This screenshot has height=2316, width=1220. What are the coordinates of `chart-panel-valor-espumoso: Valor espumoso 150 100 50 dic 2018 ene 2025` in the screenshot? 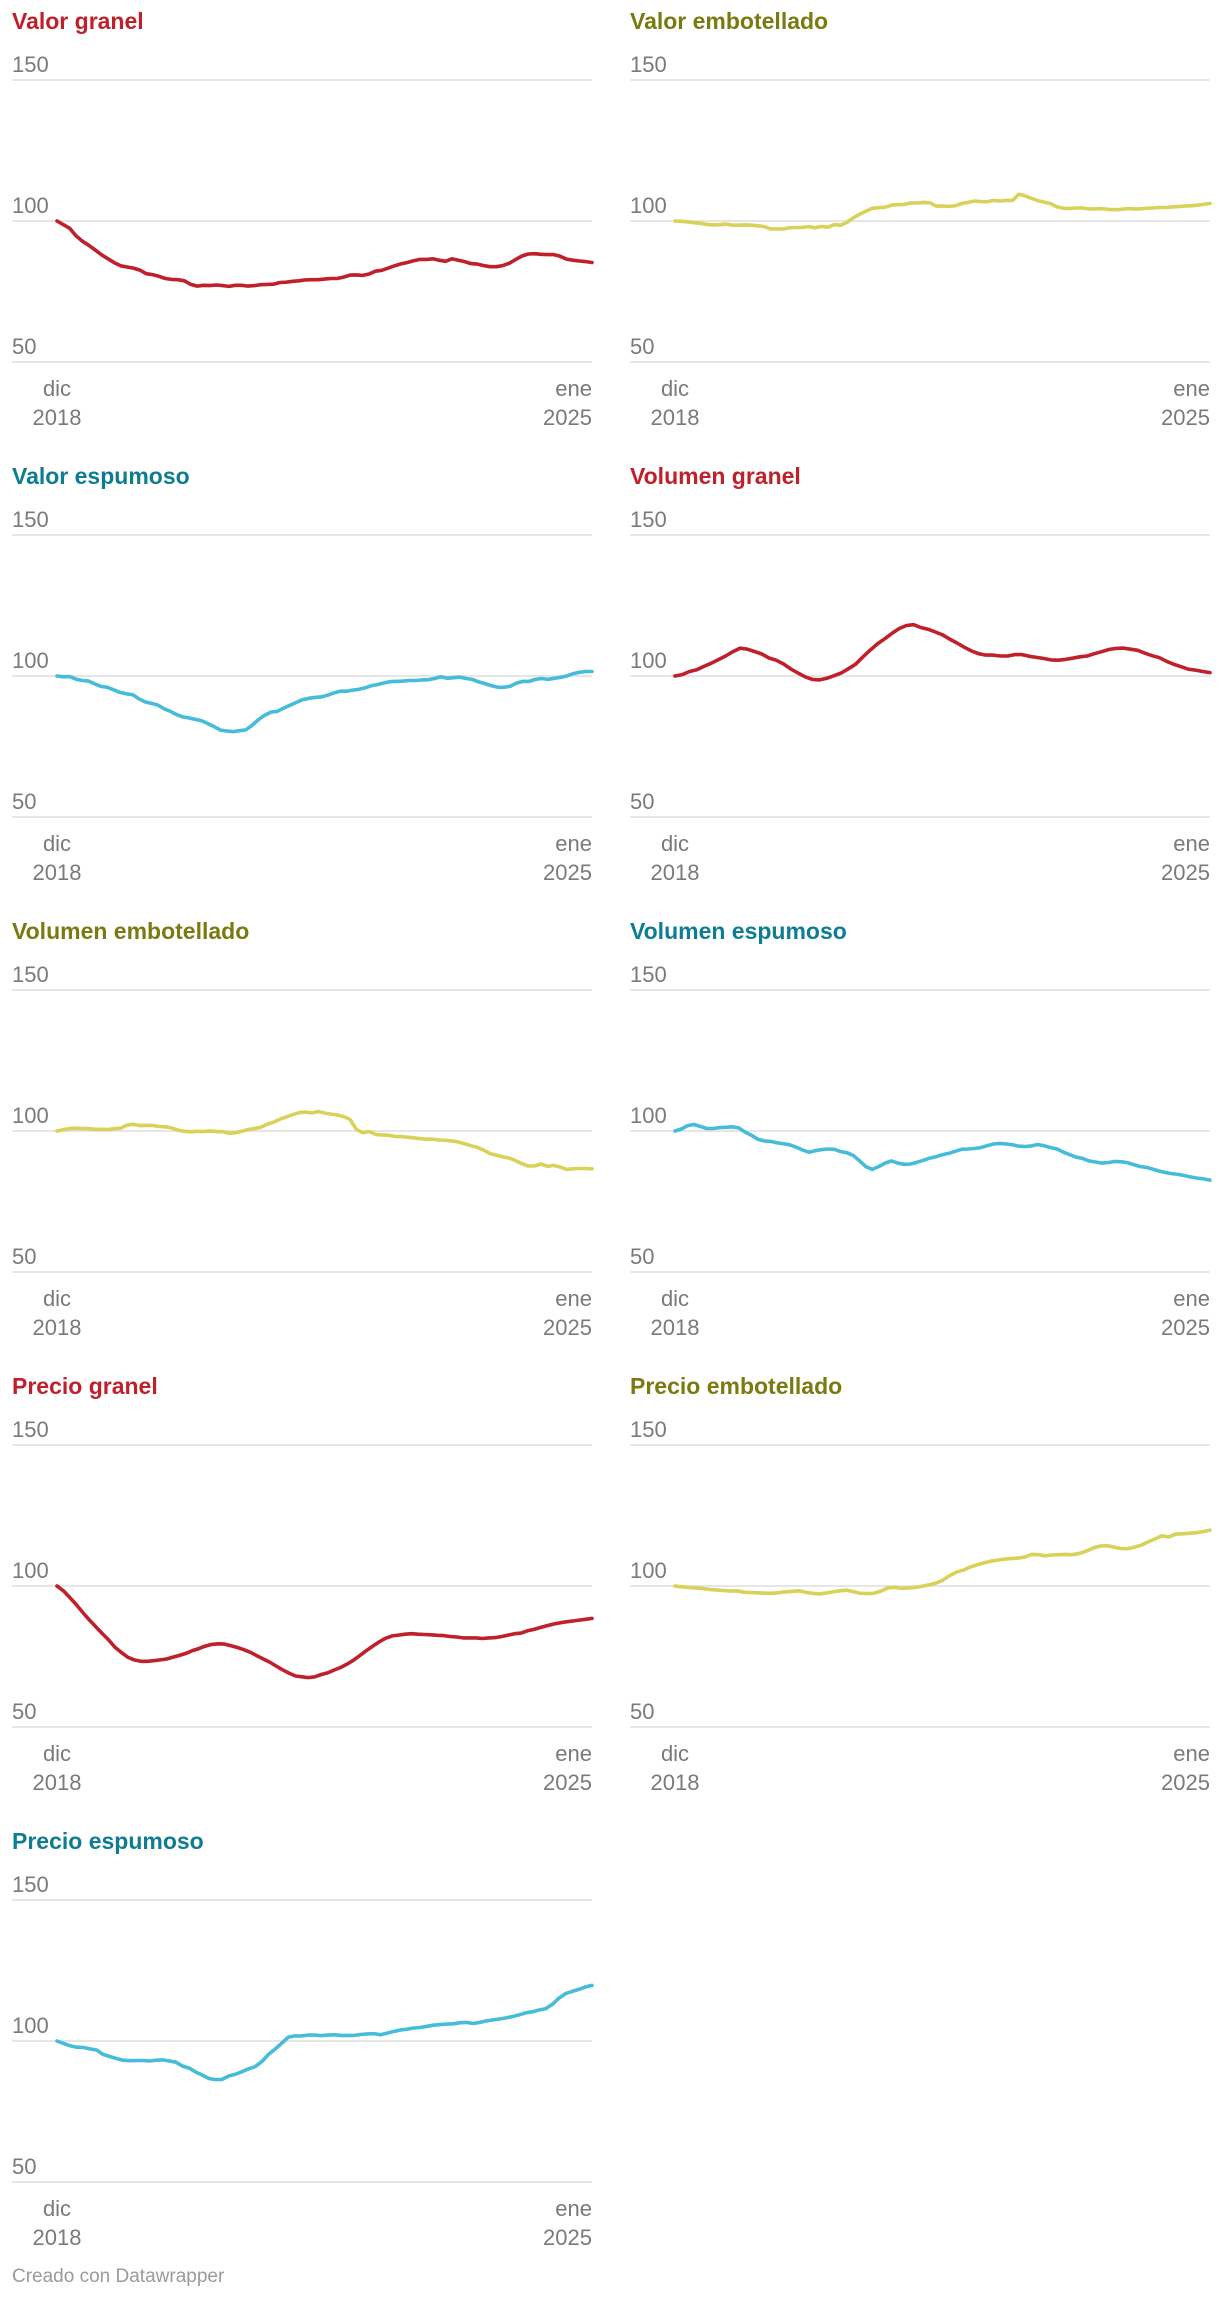 It's located at (303, 670).